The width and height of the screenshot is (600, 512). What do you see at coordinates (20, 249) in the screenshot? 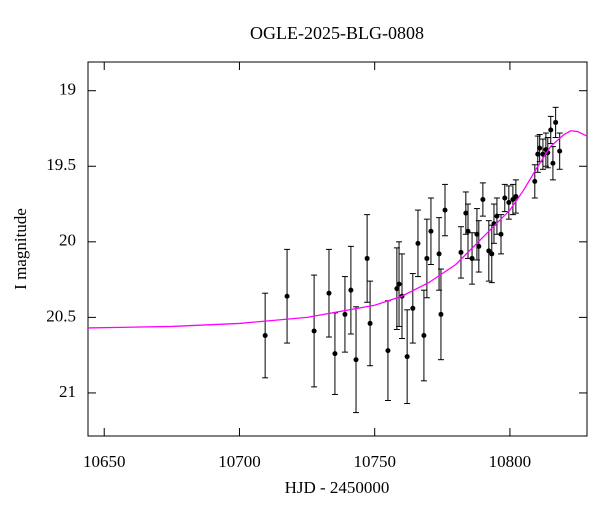
I see `y-axis-label: I magnitude` at bounding box center [20, 249].